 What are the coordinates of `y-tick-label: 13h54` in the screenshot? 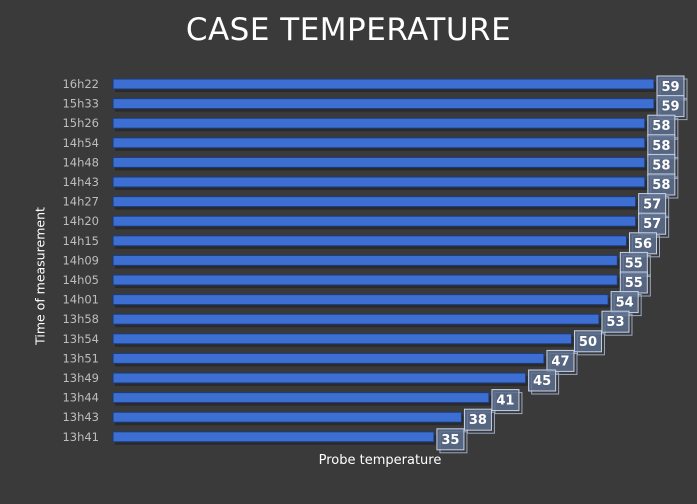 It's located at (80, 339).